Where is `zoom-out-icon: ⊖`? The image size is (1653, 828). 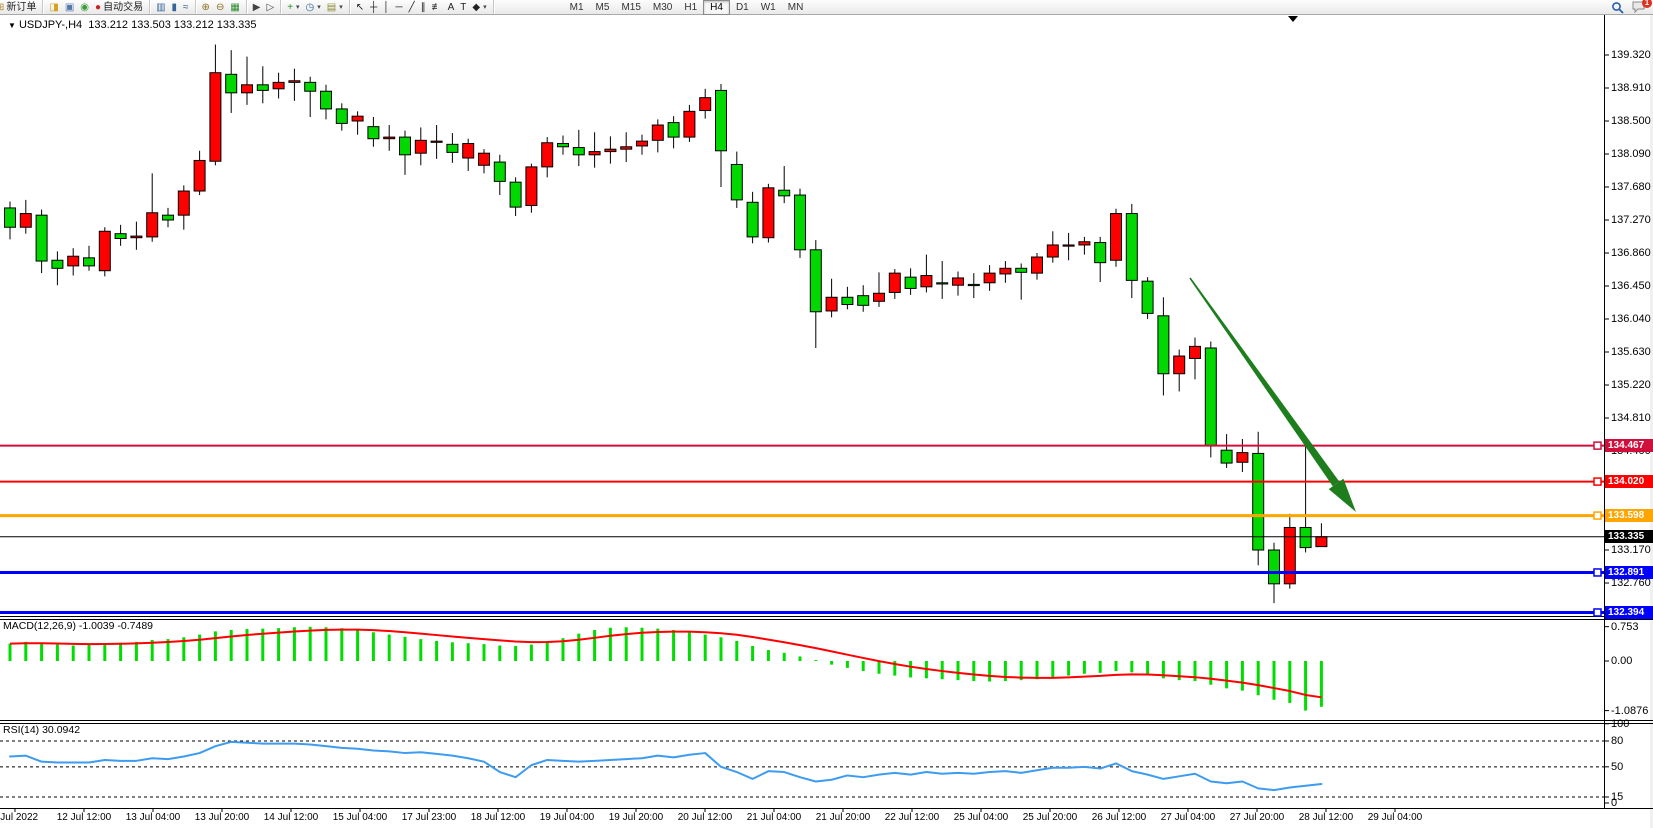
zoom-out-icon: ⊖ is located at coordinates (220, 7).